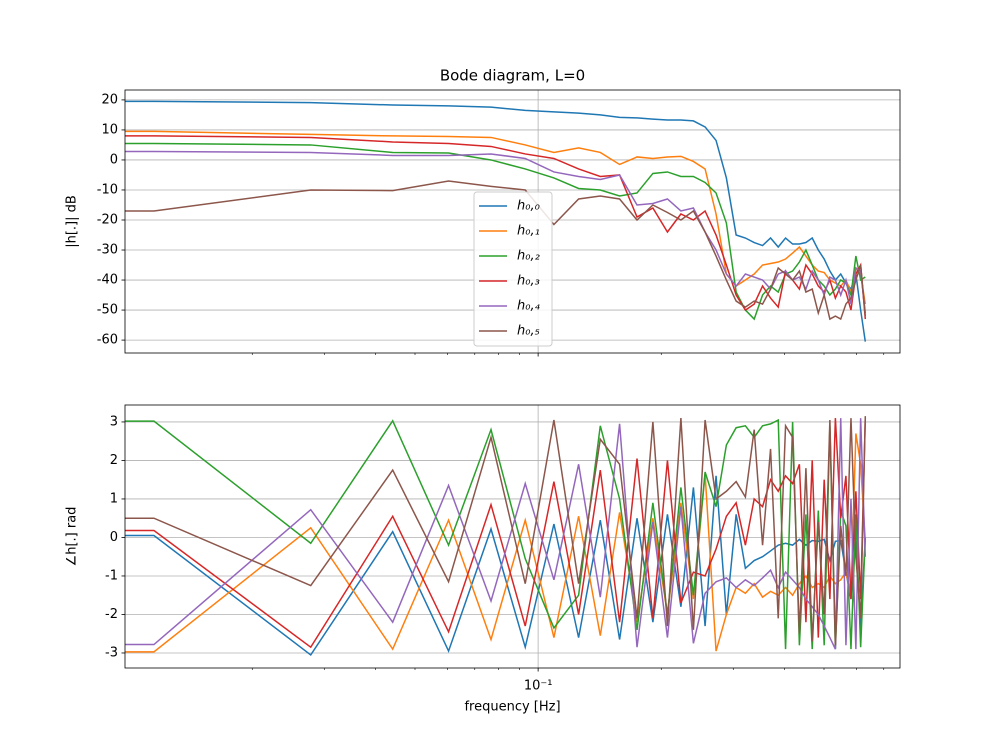  Describe the element at coordinates (107, 189) in the screenshot. I see `y-tick-label: -10` at that location.